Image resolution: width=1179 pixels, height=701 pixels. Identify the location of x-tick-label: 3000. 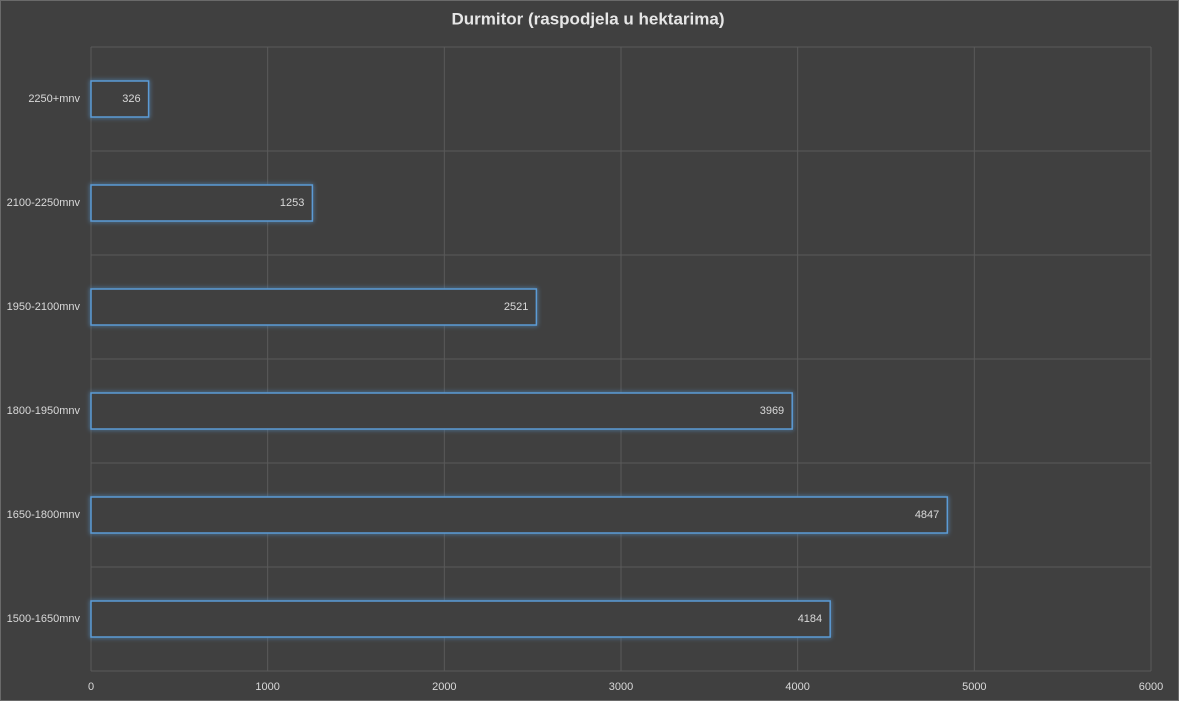
(621, 687).